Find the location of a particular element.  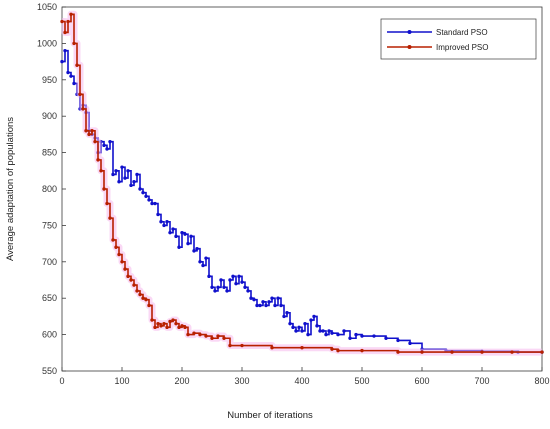

y-tick-label: 950 is located at coordinates (49, 80).